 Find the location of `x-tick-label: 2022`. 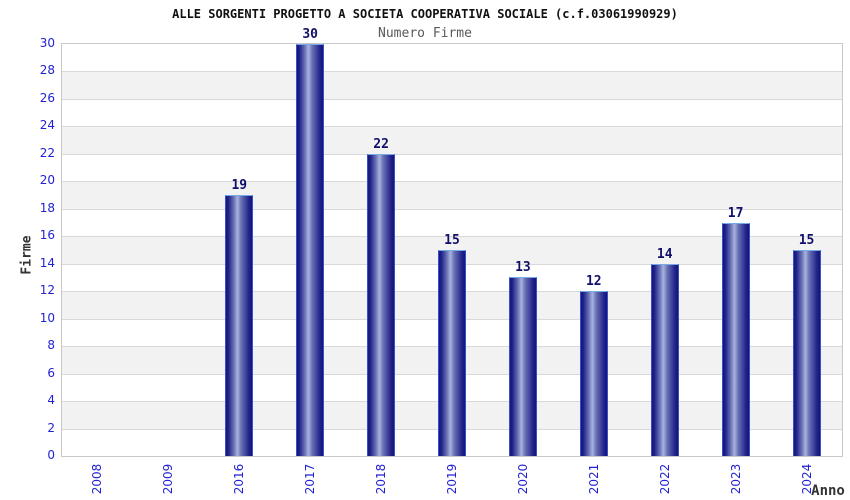

x-tick-label: 2022 is located at coordinates (664, 479).